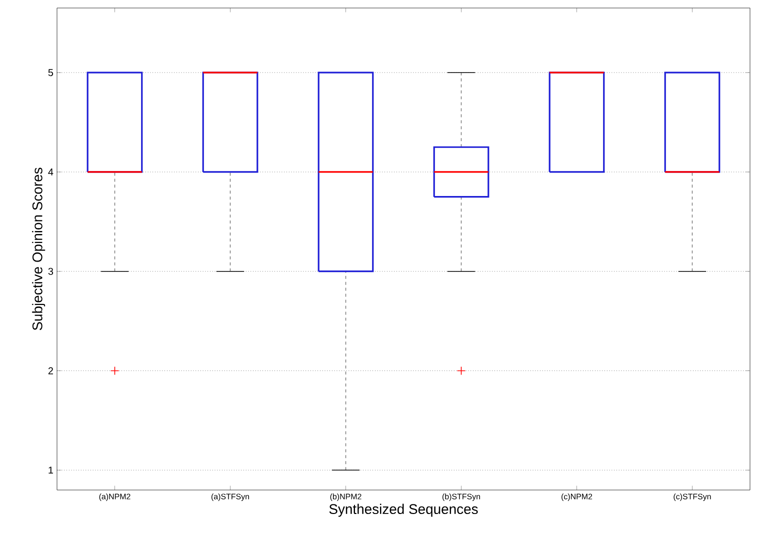  I want to click on y-tick-label: 3, so click(51, 271).